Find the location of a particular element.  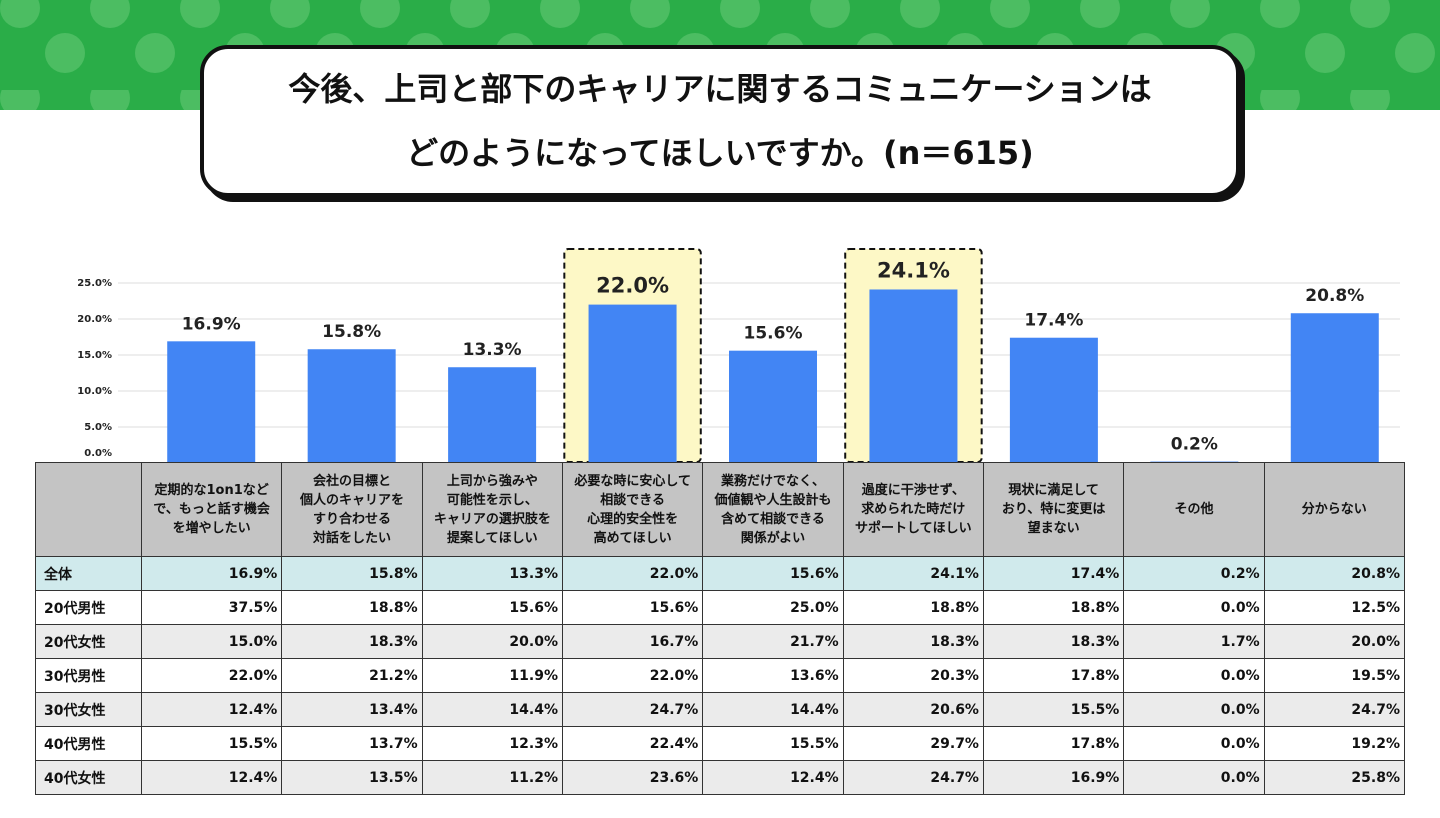

y-tick-label: 10.0% is located at coordinates (94, 391).